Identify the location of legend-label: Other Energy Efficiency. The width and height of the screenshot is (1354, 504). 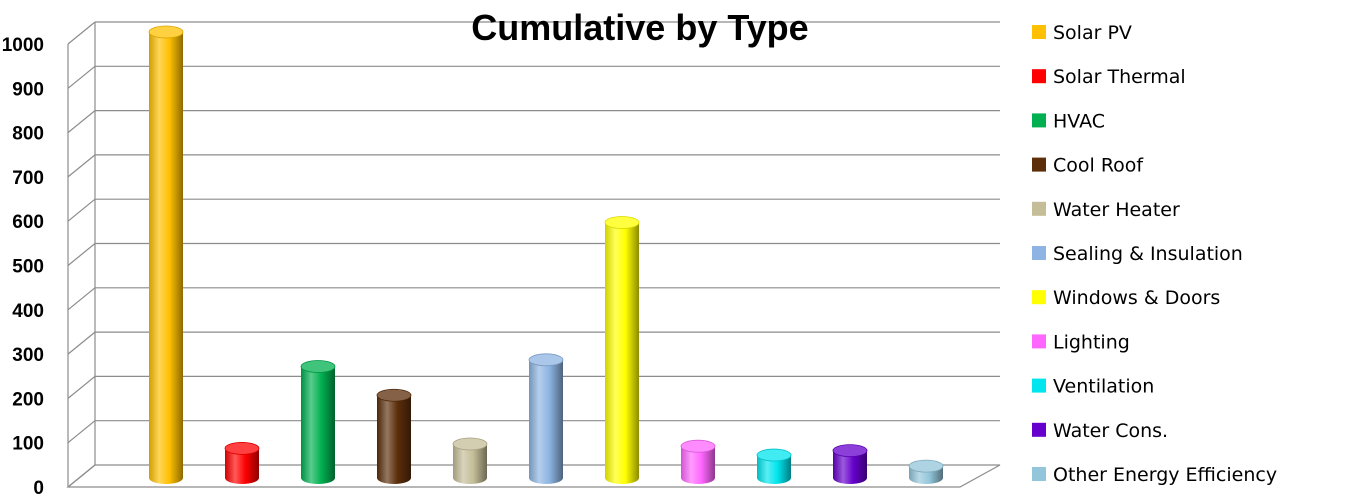
(1165, 475).